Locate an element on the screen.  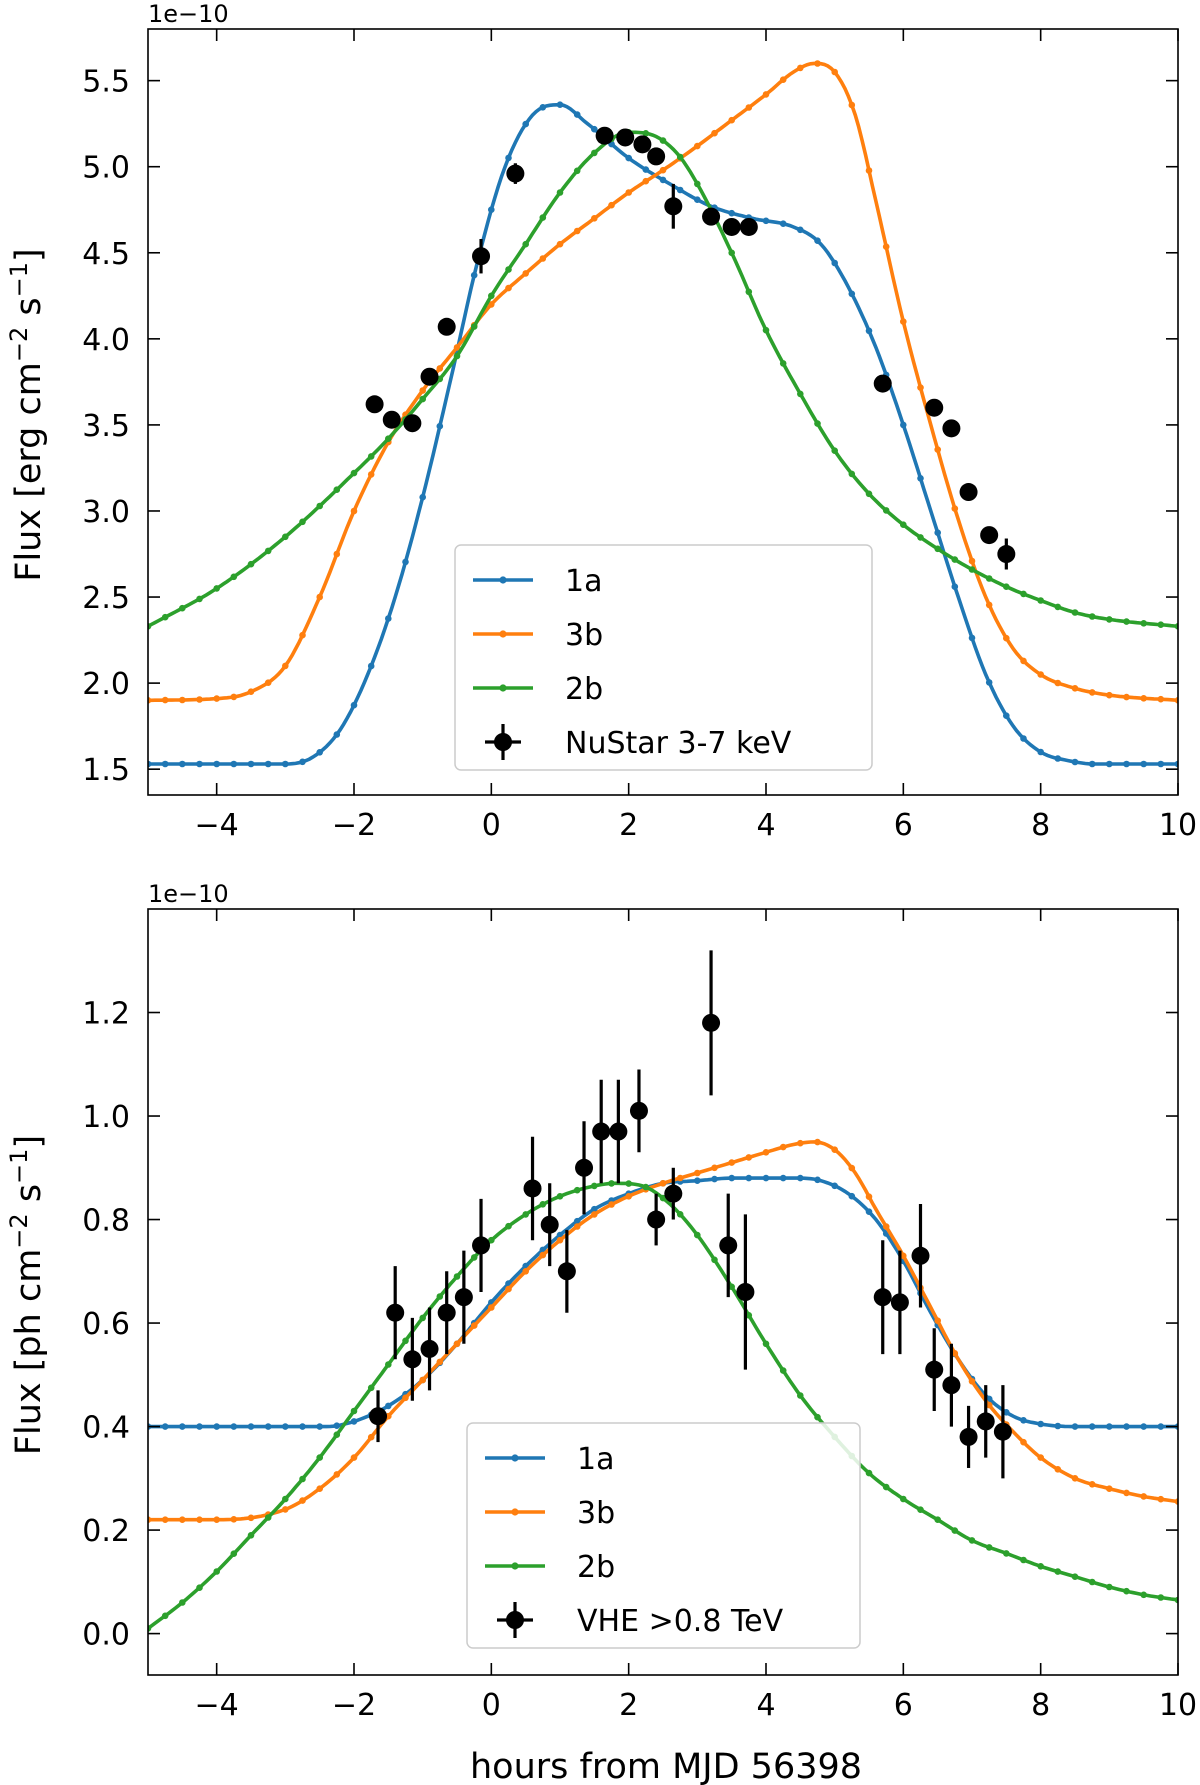
bottom-x-tick-label: 2 is located at coordinates (628, 1705).